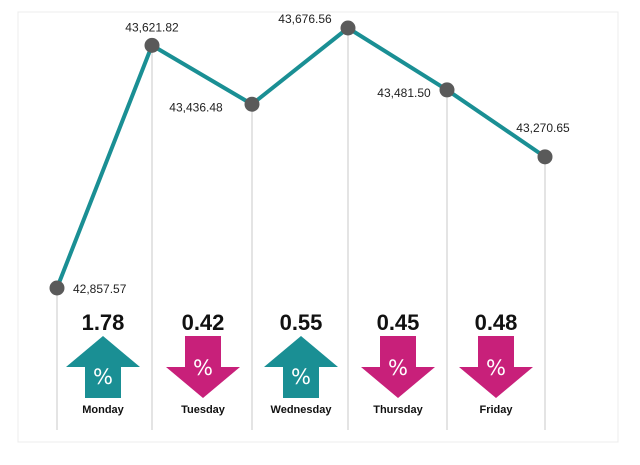 This screenshot has height=465, width=640. Describe the element at coordinates (398, 322) in the screenshot. I see `change-value: 0.45` at that location.